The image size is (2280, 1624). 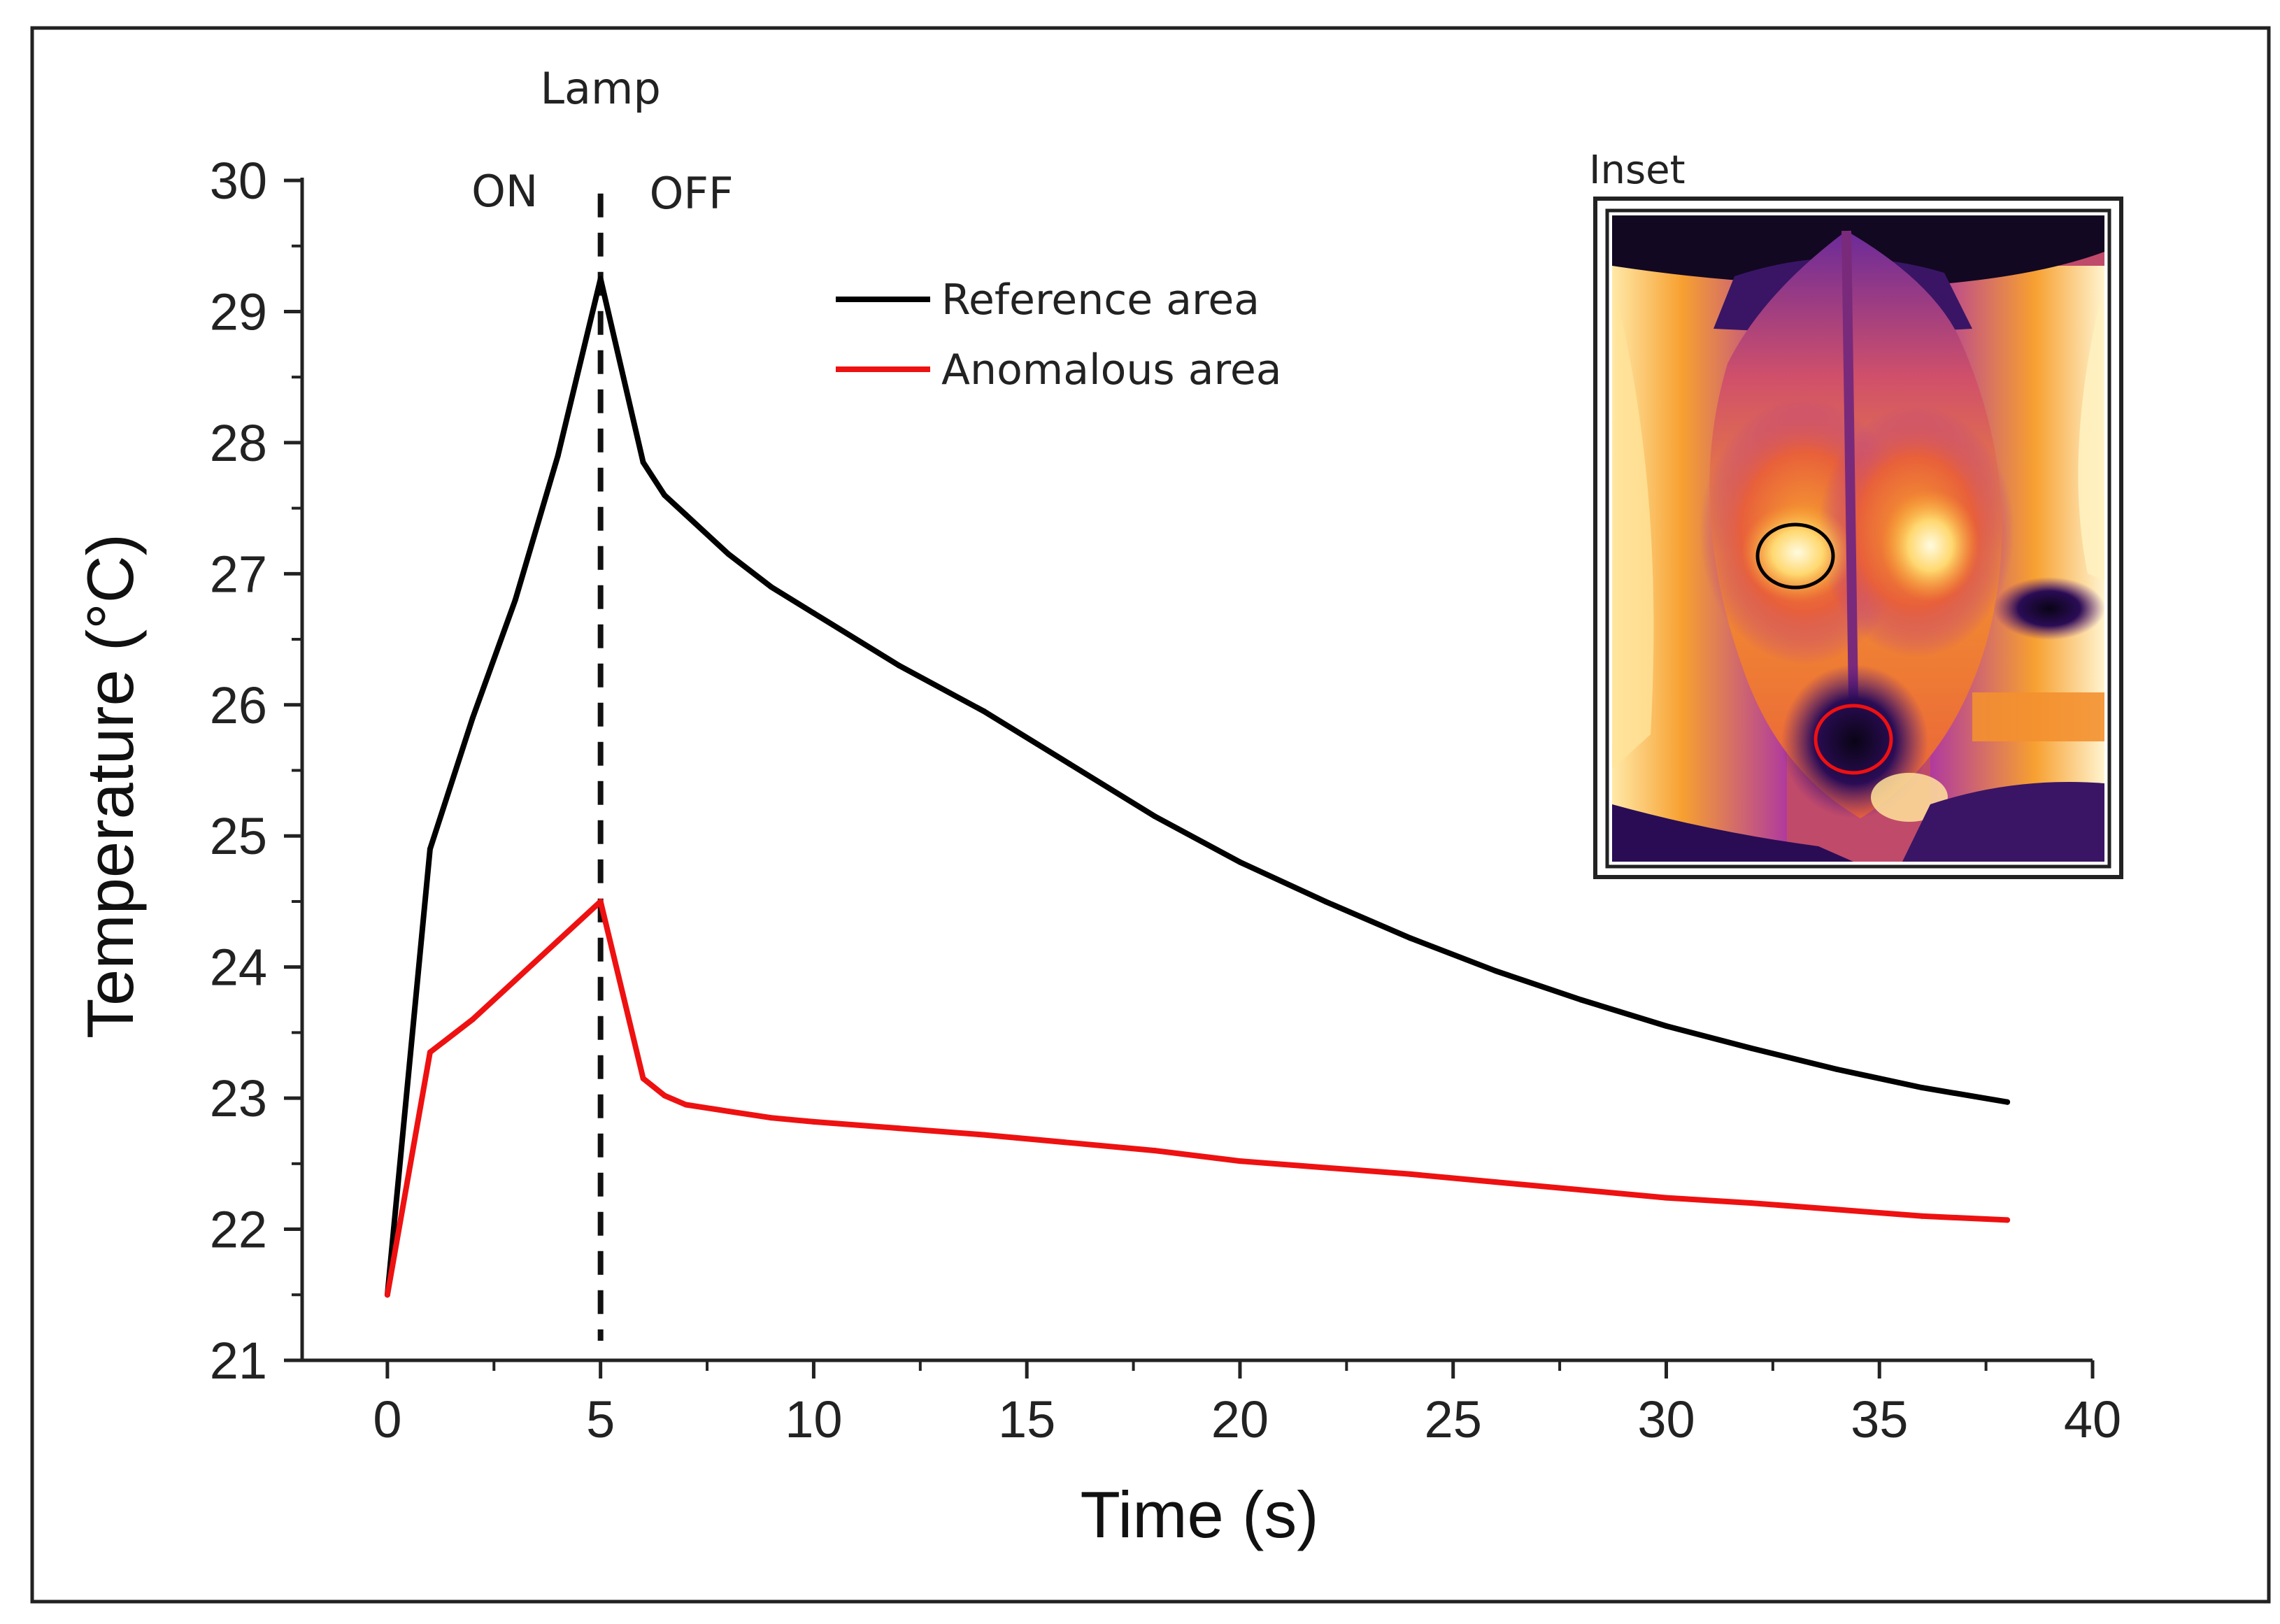 I want to click on y-tick-label-26: 26, so click(x=238, y=705).